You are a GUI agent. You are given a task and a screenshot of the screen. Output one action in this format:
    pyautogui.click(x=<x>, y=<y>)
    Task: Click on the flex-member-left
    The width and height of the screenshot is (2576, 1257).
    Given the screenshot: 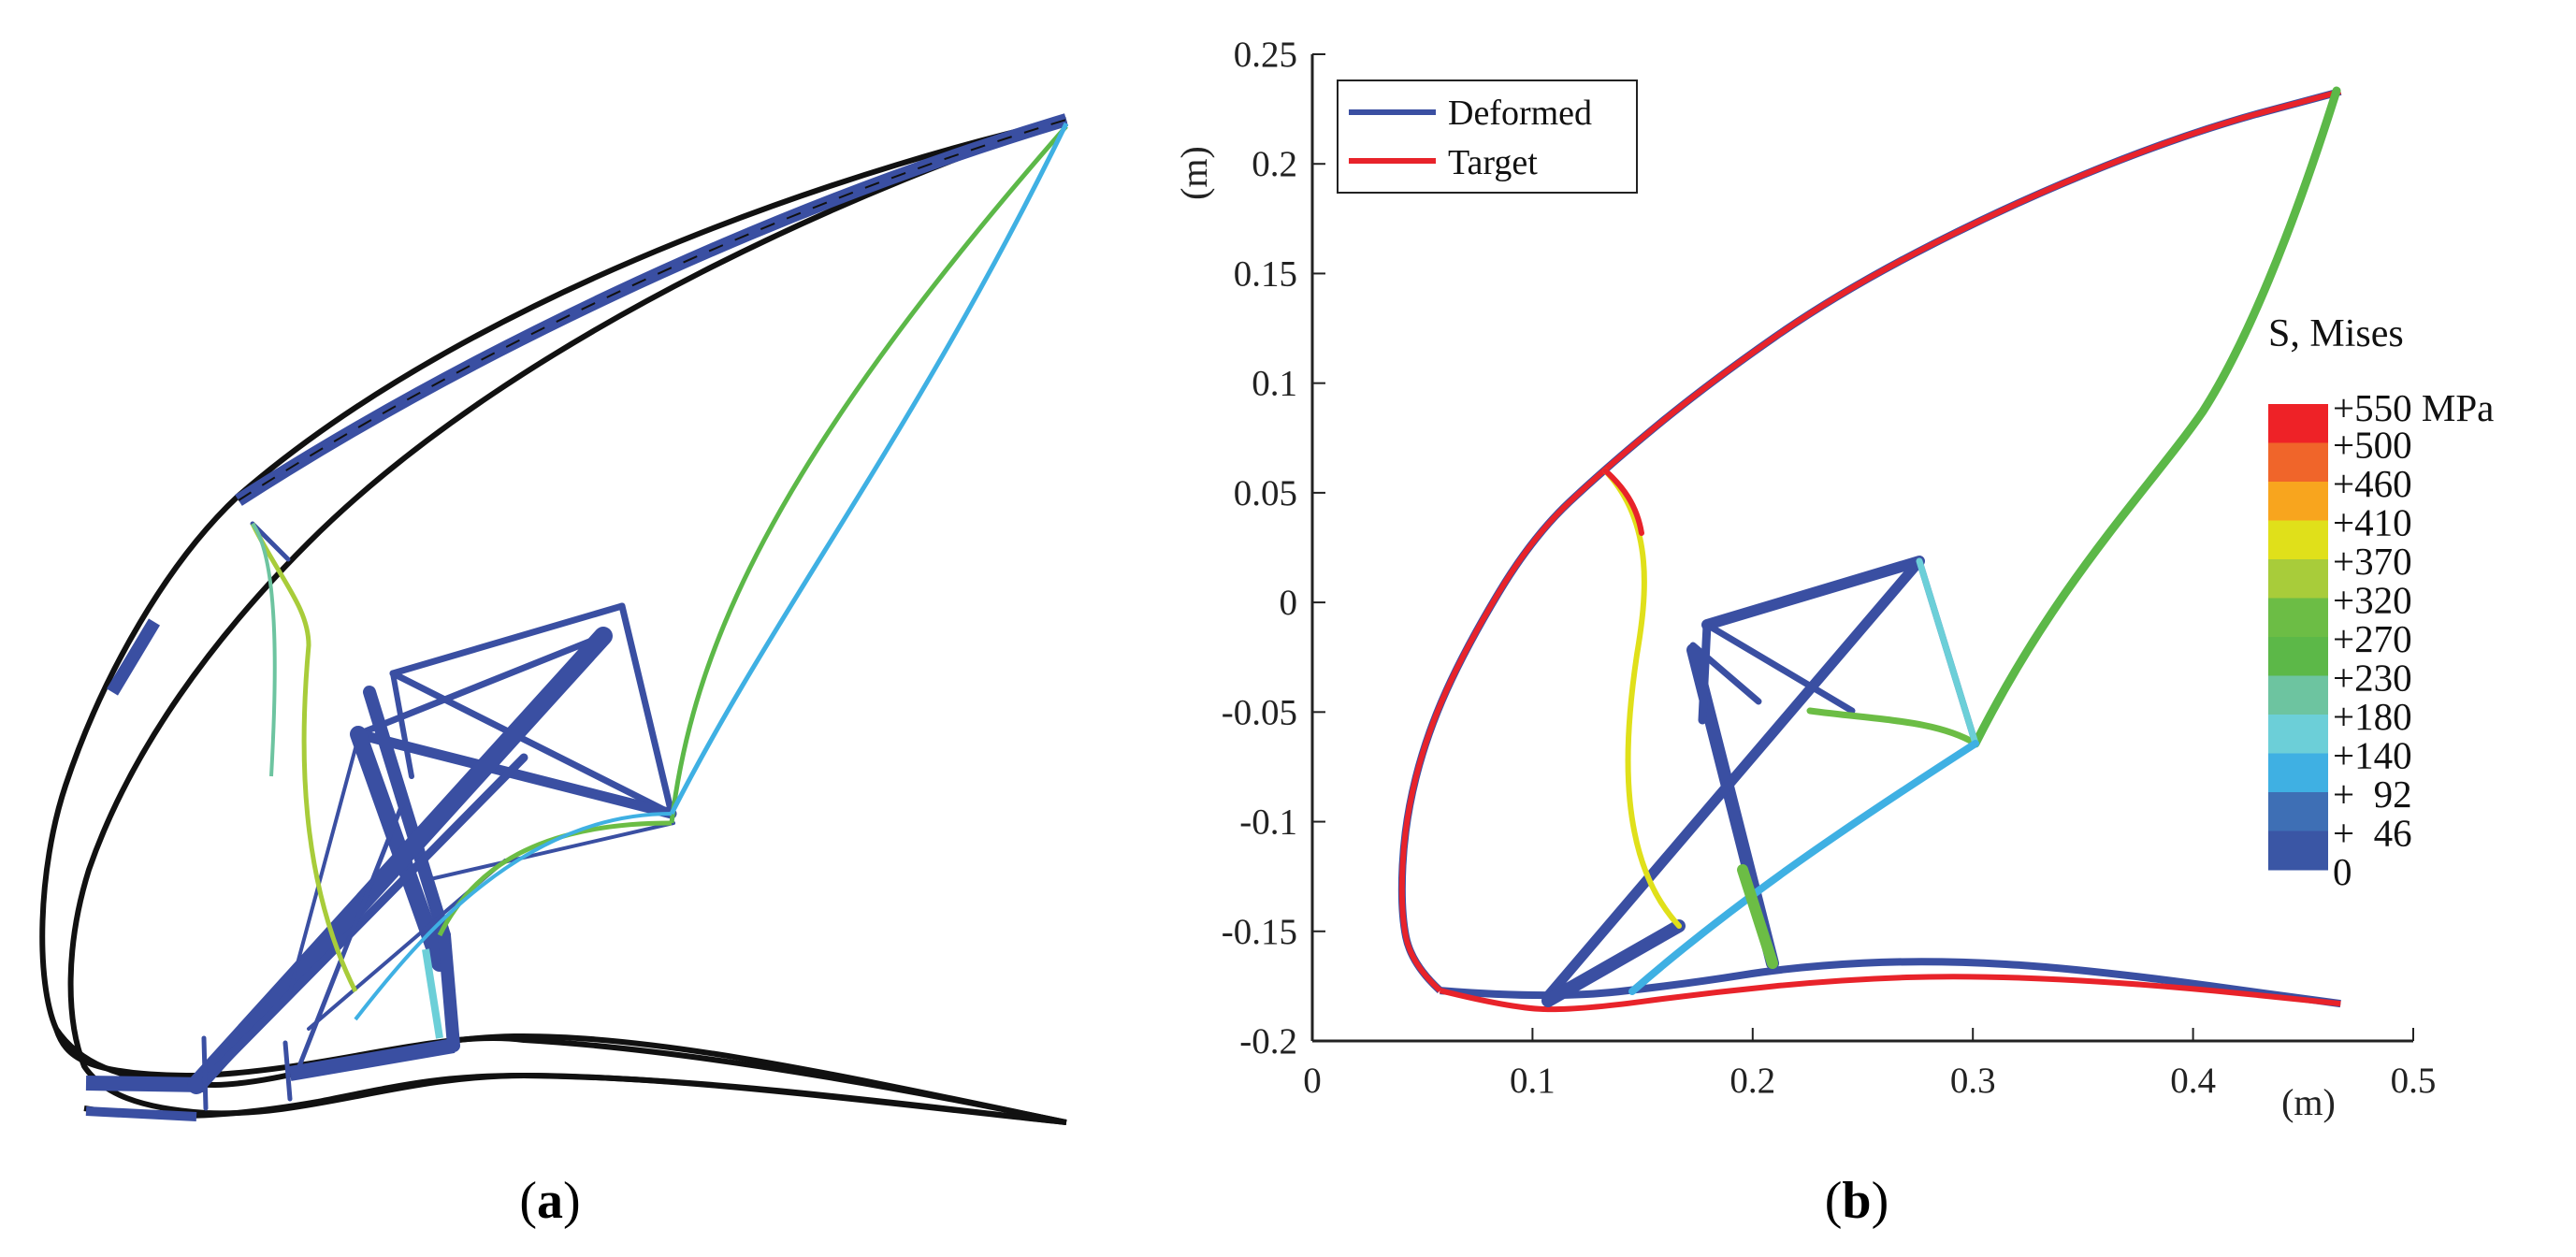 What is the action you would take?
    pyautogui.click(x=304, y=757)
    